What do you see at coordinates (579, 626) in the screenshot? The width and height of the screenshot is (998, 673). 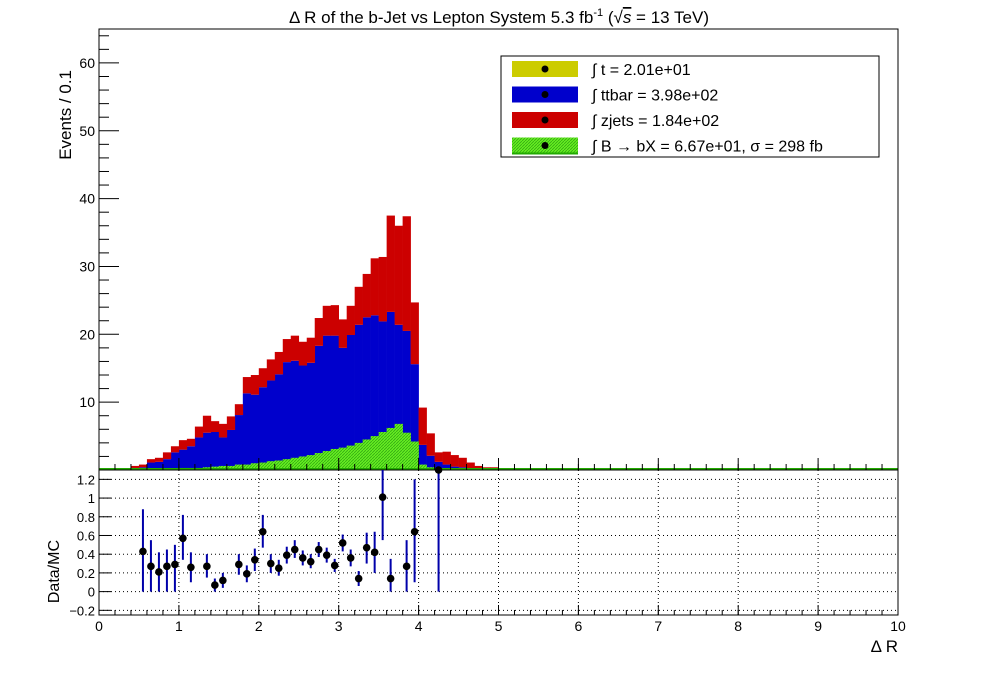 I see `x-tick-label: 6` at bounding box center [579, 626].